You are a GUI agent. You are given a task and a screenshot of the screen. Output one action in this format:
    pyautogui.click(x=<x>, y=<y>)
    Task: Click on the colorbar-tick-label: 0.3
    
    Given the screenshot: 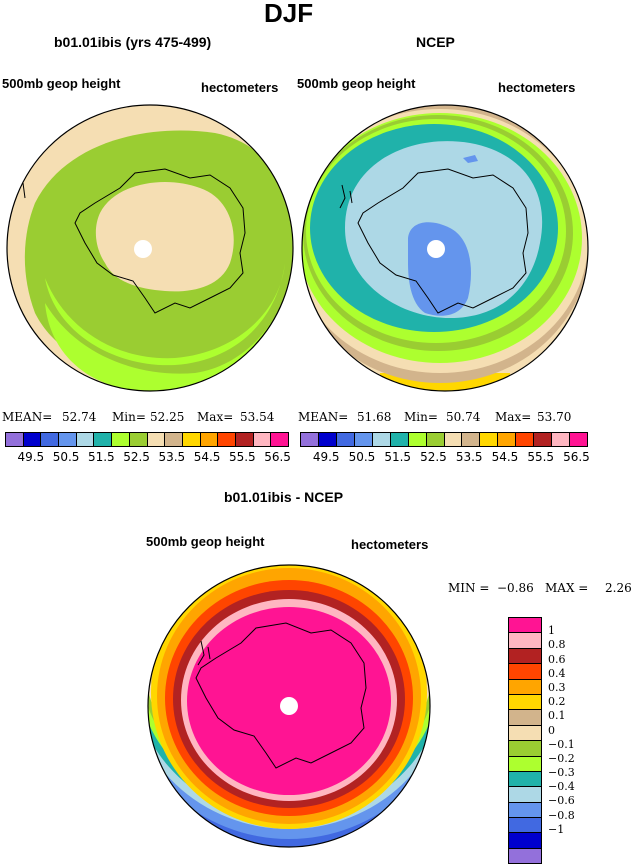 What is the action you would take?
    pyautogui.click(x=557, y=687)
    